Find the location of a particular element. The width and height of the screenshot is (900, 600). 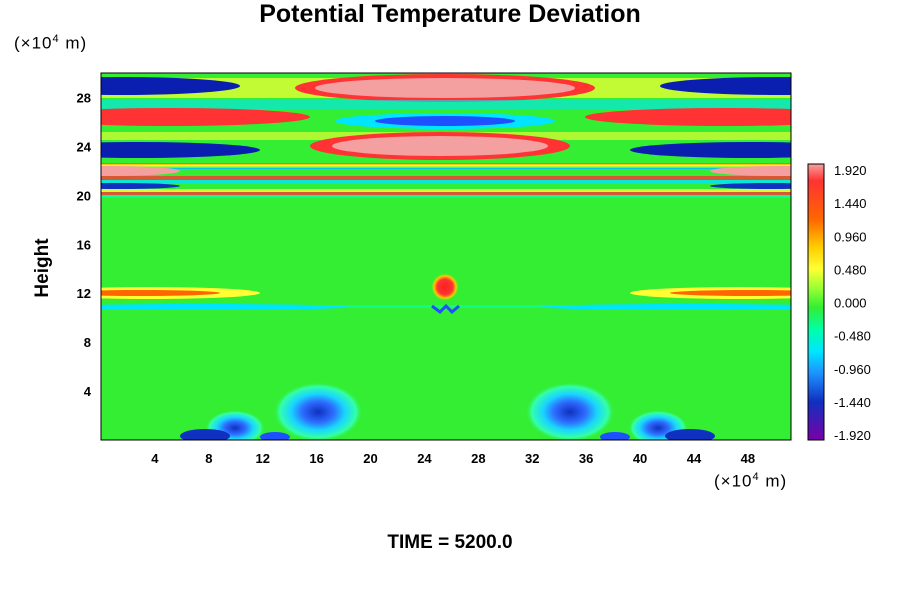

y-tick-label: 16 is located at coordinates (84, 244).